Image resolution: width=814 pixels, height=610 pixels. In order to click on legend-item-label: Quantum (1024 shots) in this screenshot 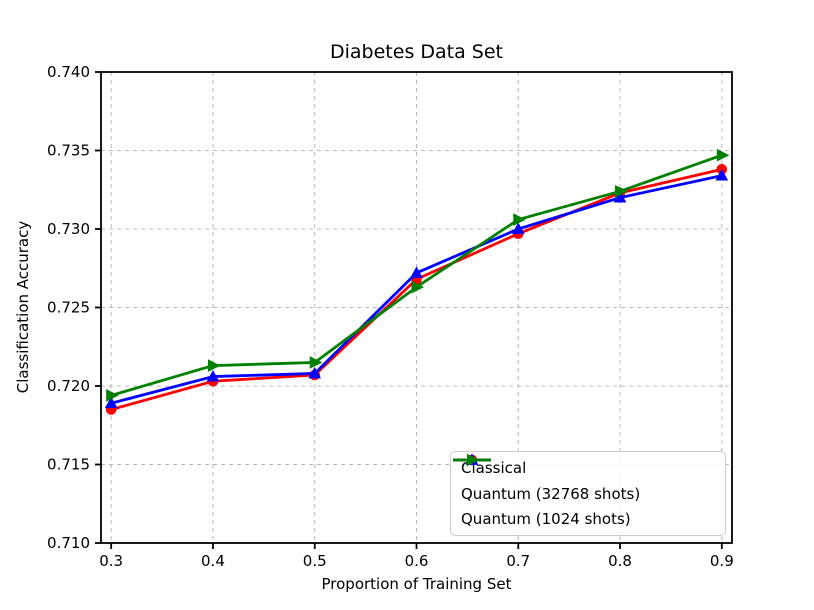, I will do `click(546, 519)`.